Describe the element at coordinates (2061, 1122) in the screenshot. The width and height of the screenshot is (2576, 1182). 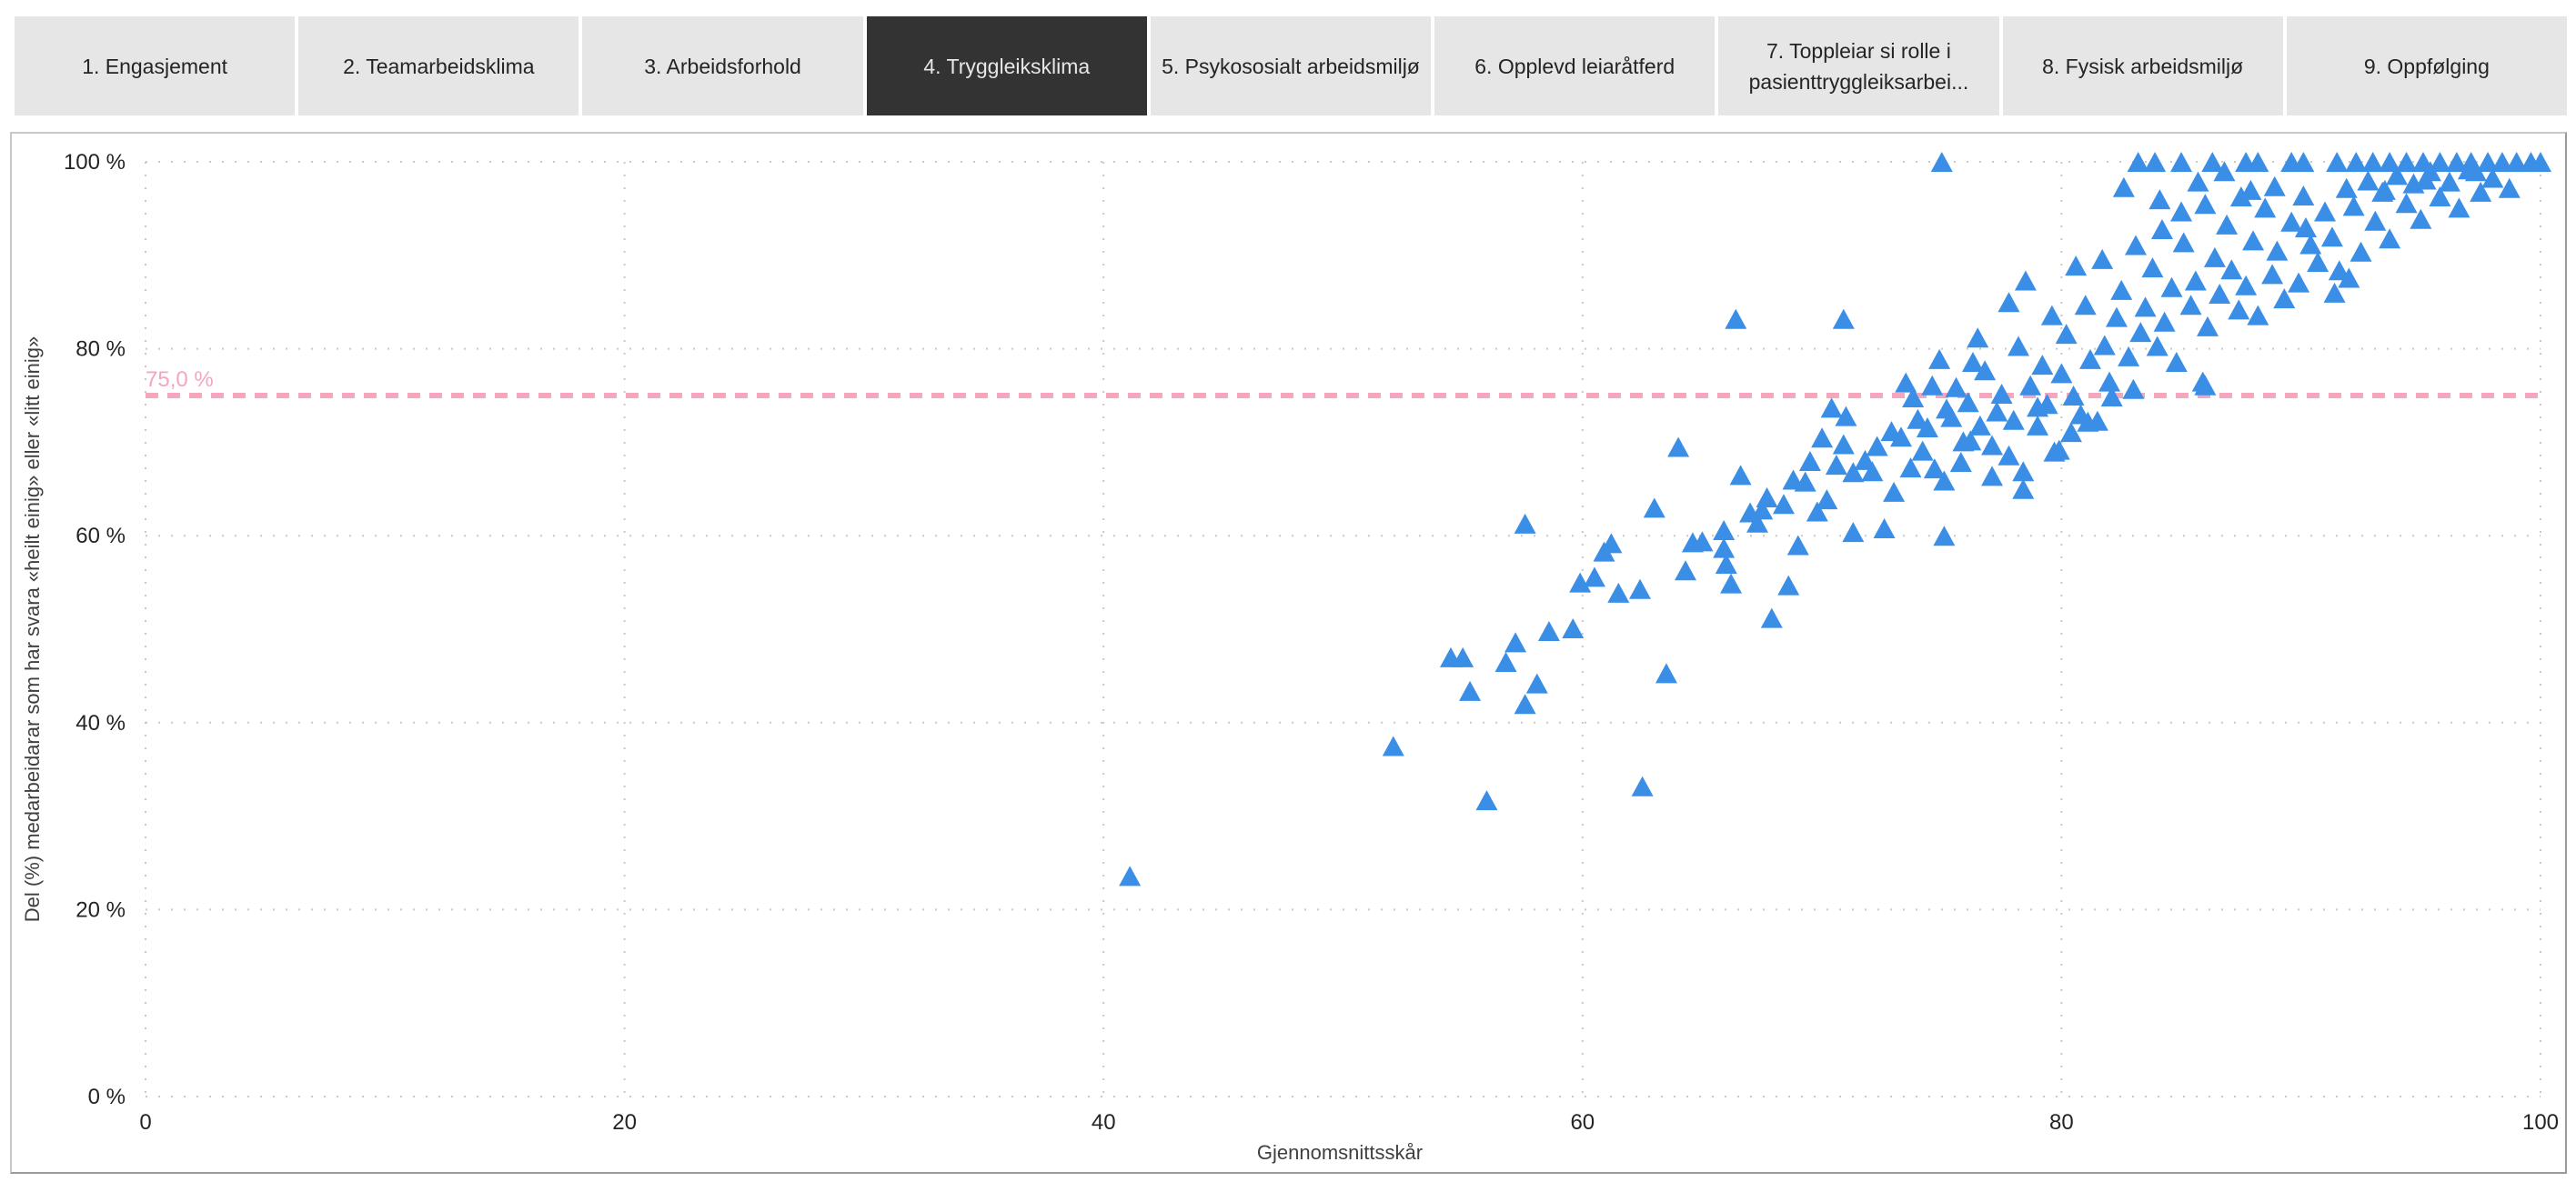
I see `x-tick-label: 80` at that location.